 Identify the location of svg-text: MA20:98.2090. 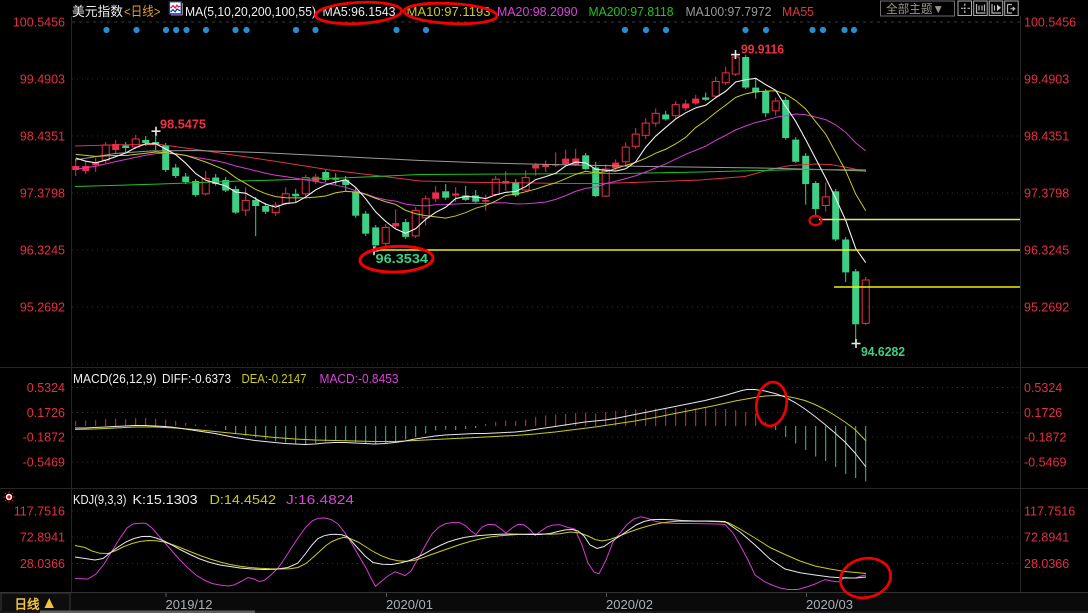
(537, 11).